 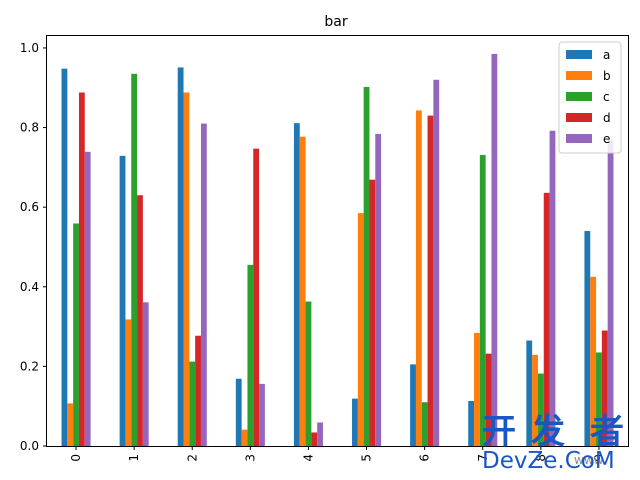 I want to click on x-axis: 0 1 2 3 4 5 6 7 8 9, so click(x=337, y=454).